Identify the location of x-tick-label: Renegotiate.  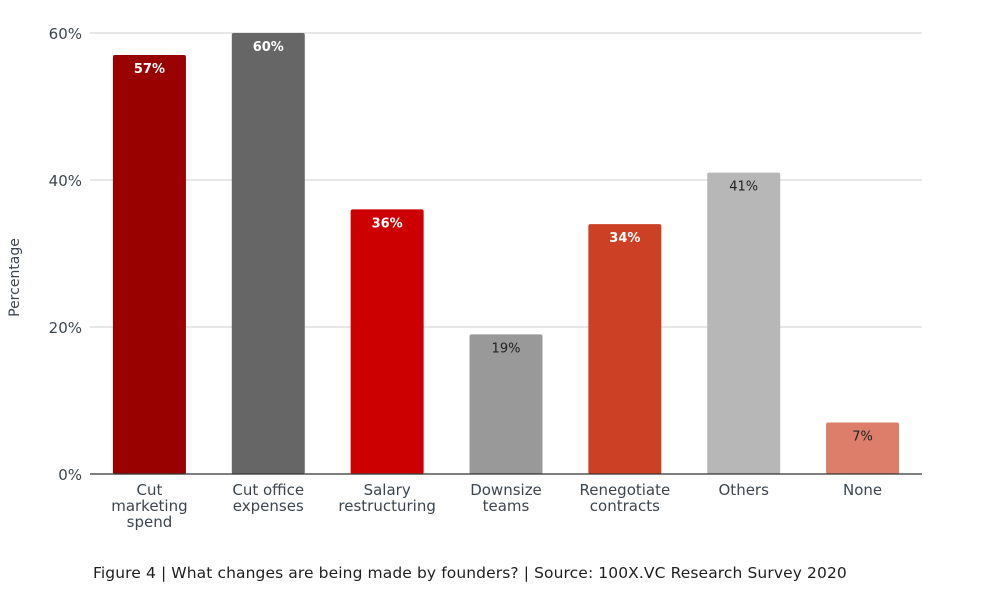
(624, 490).